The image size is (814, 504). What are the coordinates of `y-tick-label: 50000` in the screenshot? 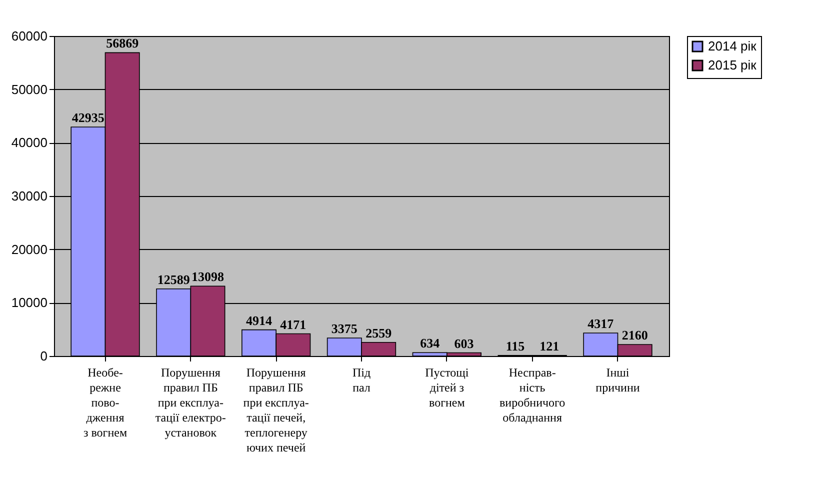 It's located at (29, 89).